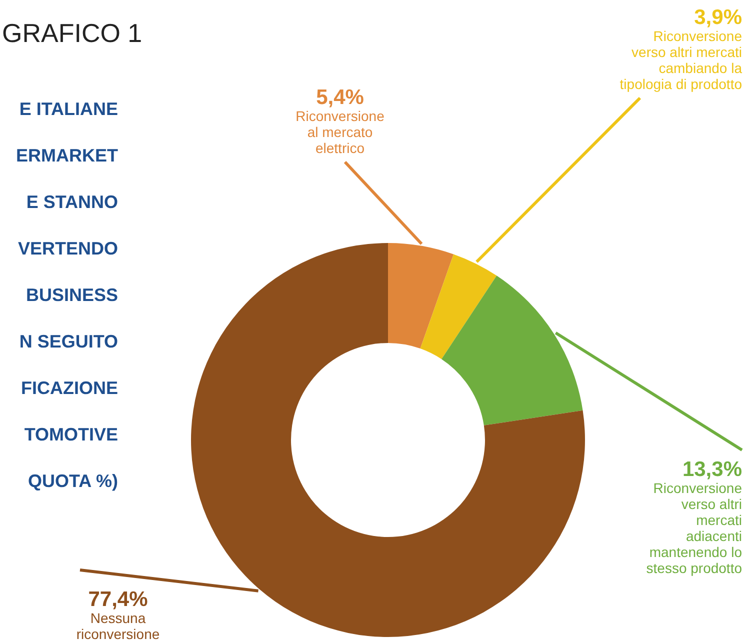 The image size is (747, 643). Describe the element at coordinates (694, 528) in the screenshot. I see `slice-label: Riconversione verso altri mercati adiacenti mantenendo lo stesso prodotto` at that location.